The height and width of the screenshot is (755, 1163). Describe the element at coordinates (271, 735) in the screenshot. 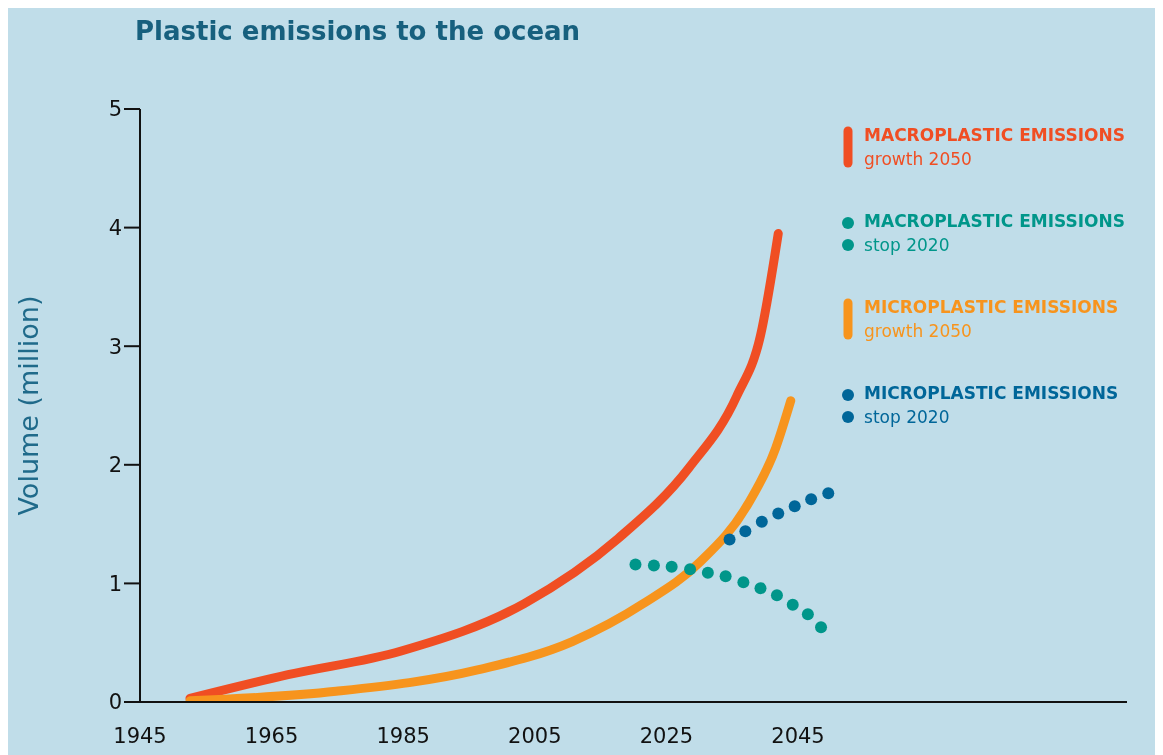

I see `x-tick-label: 1965` at that location.